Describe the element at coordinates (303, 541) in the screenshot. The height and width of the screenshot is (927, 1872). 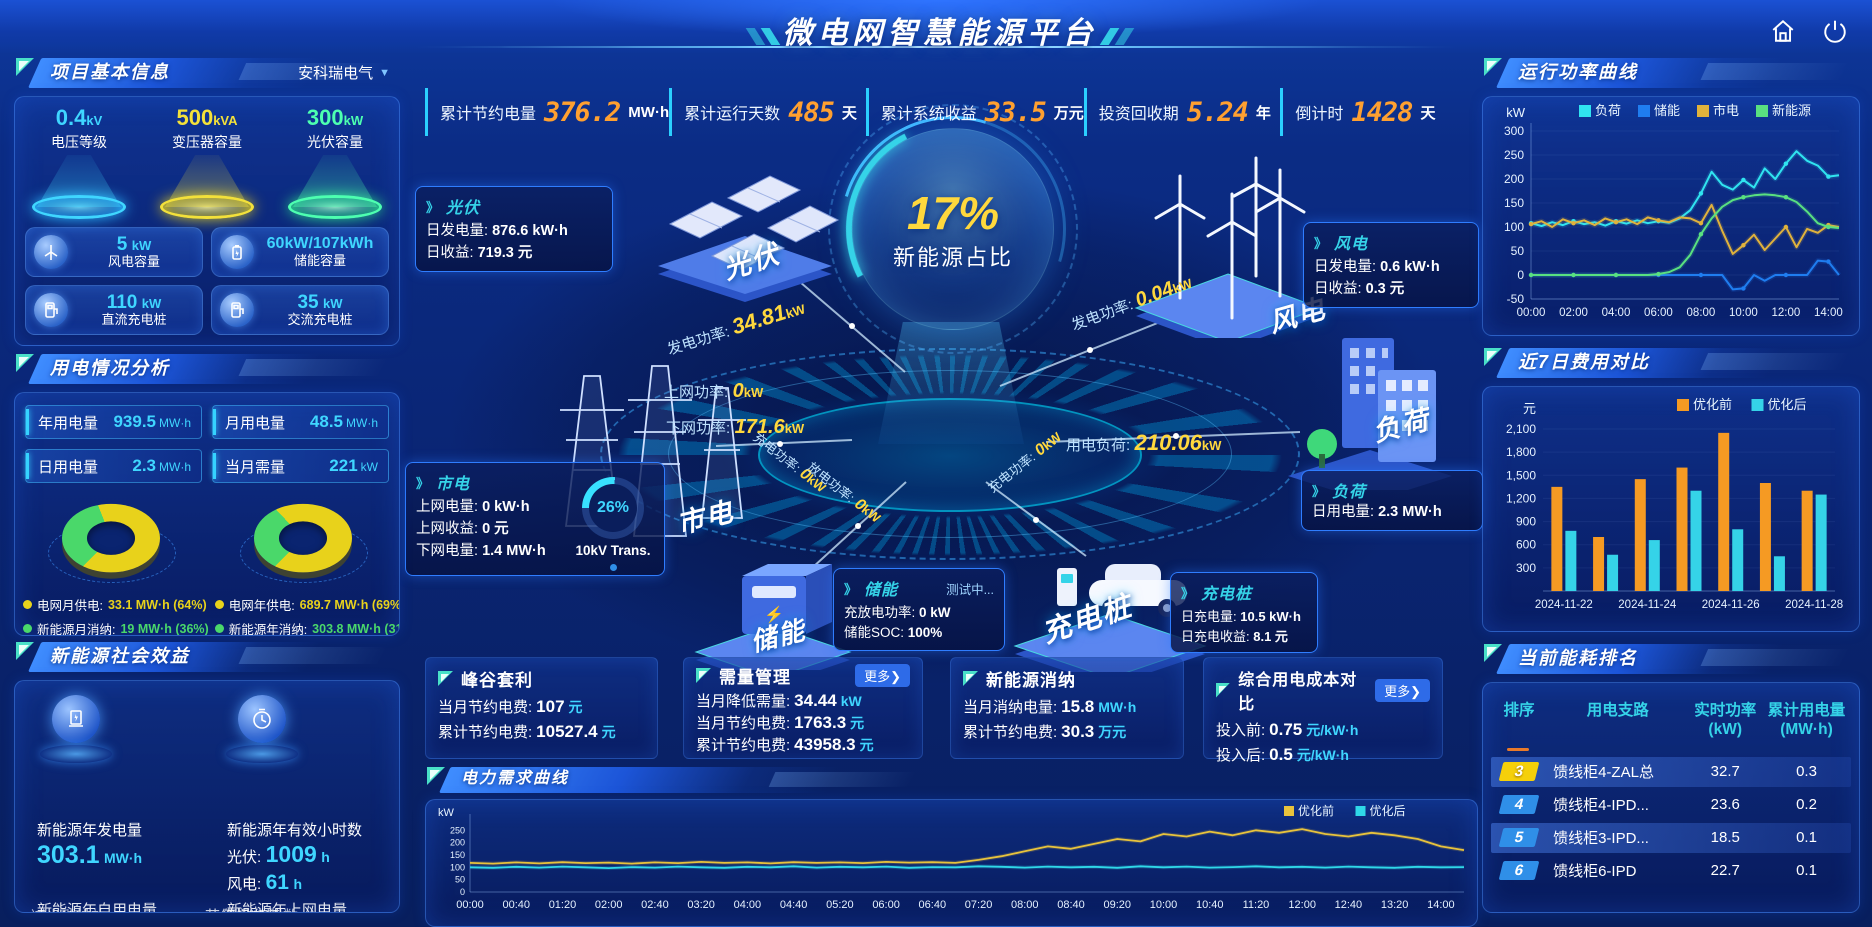
I see `annual-mix-donut` at that location.